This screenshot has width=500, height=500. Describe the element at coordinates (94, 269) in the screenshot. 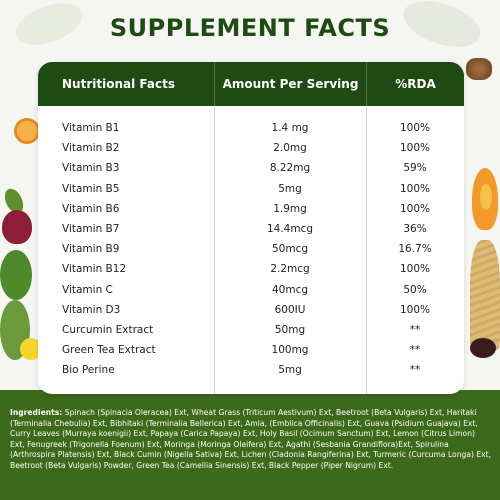

I see `nutrient-name: Vitamin B12` at that location.